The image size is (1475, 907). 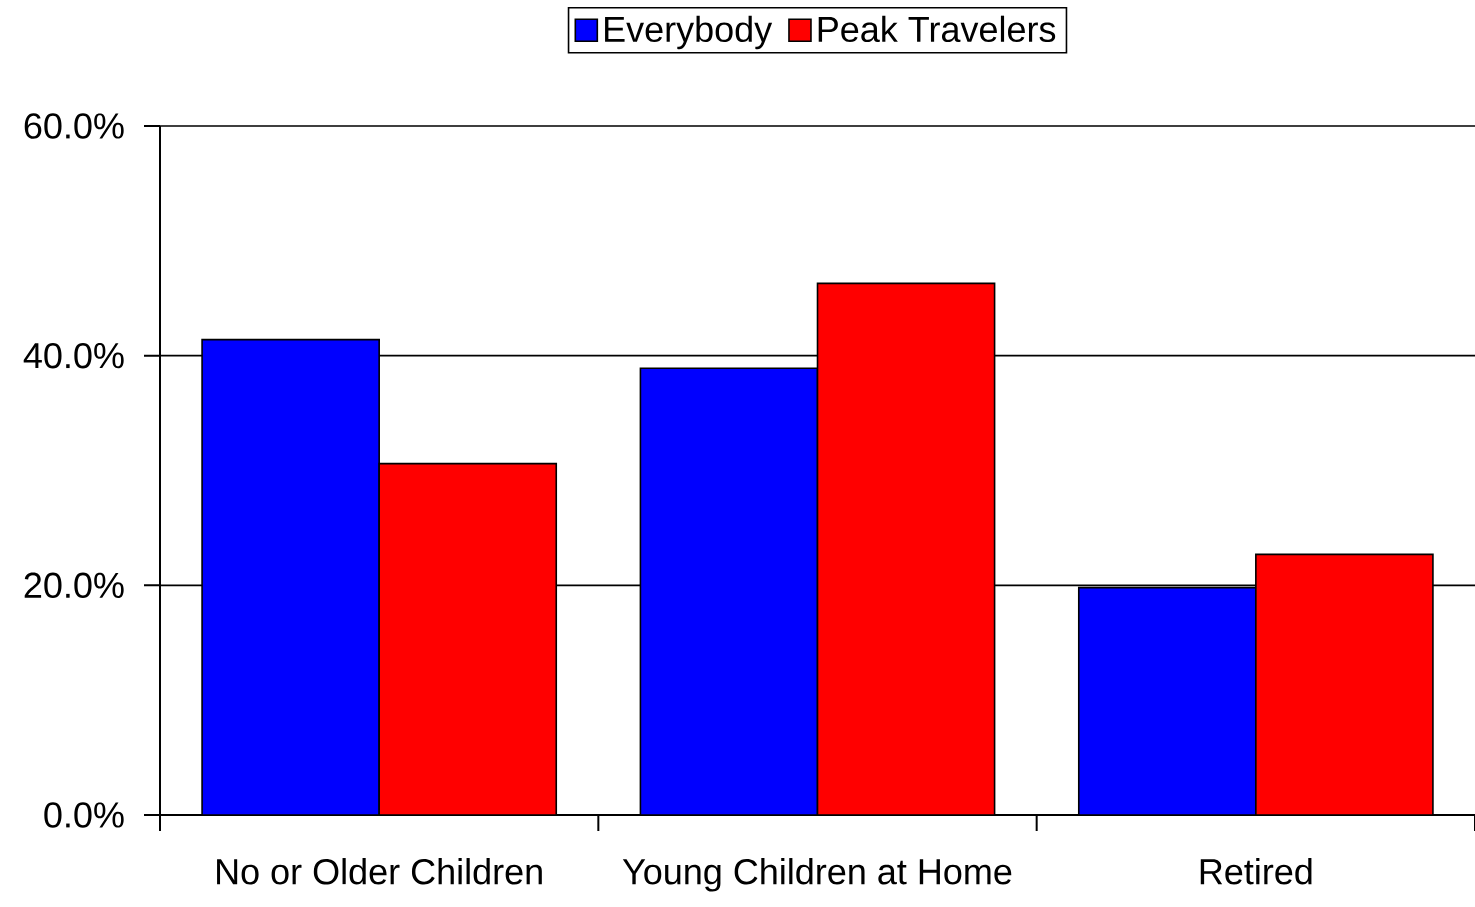 What do you see at coordinates (74, 585) in the screenshot?
I see `y-tick-label: 20.0%` at bounding box center [74, 585].